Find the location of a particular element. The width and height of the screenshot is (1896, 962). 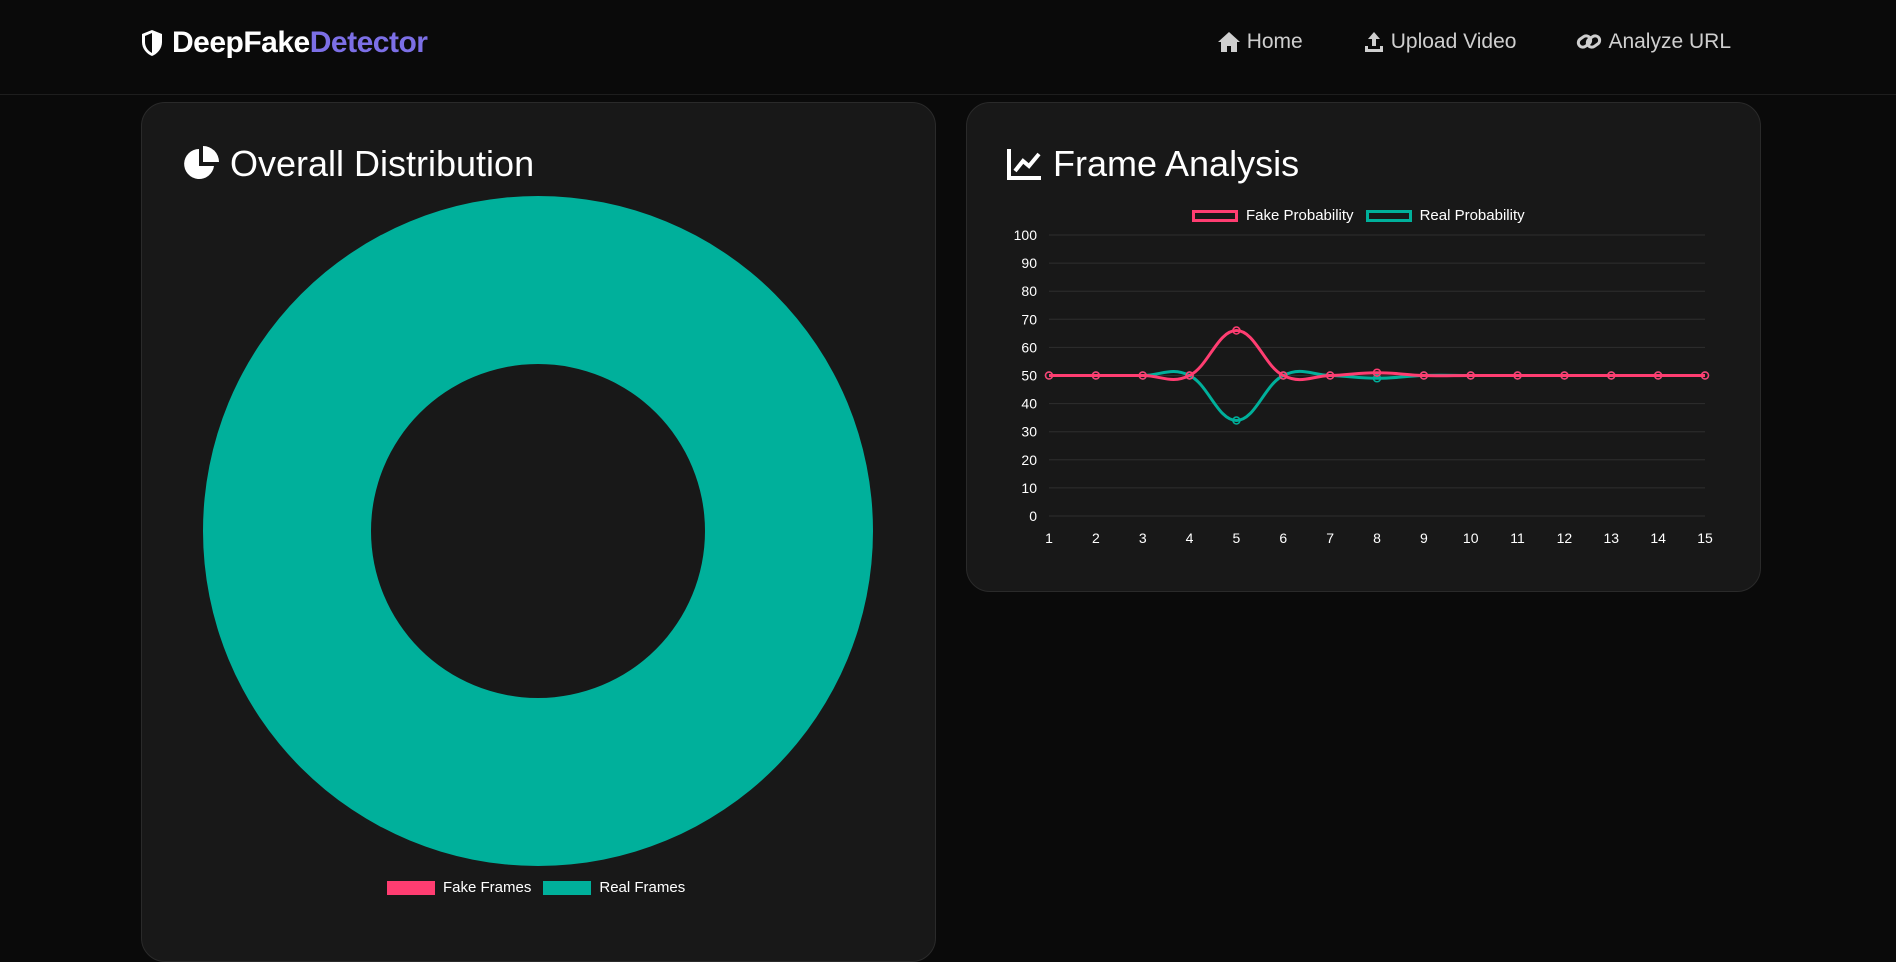

x-tick-label: 8 is located at coordinates (1377, 538).